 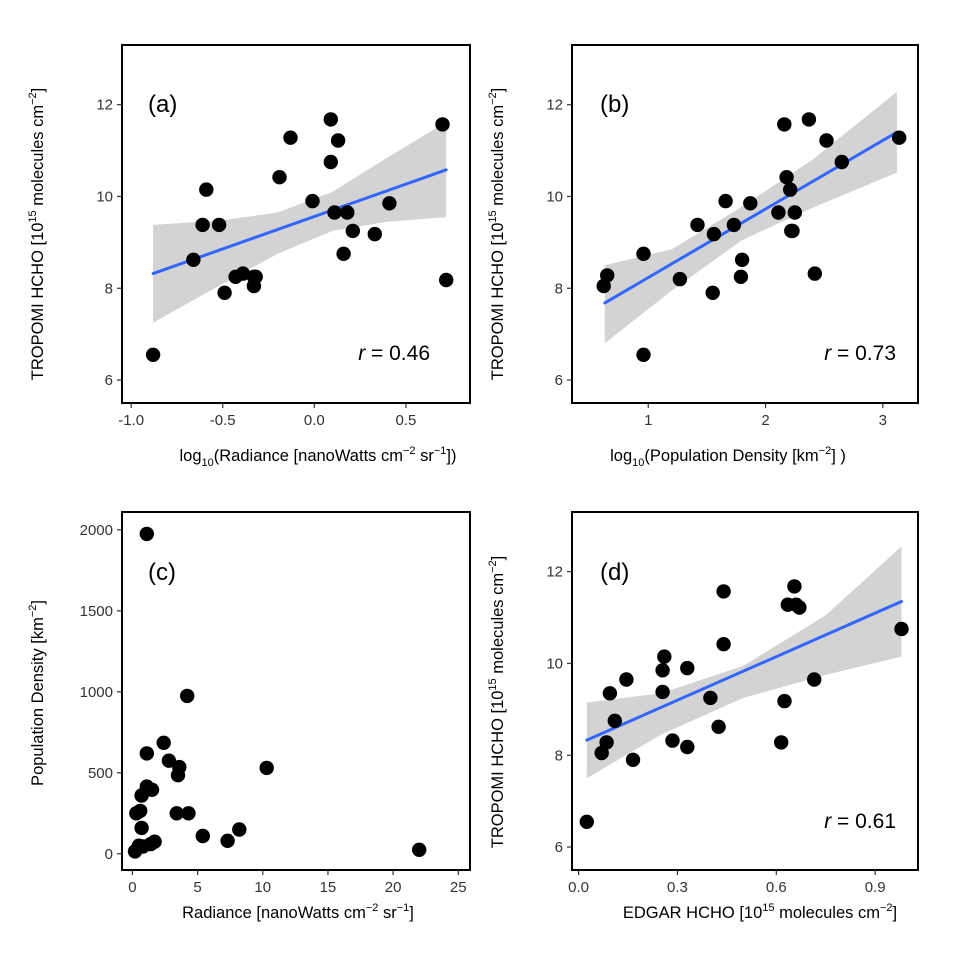 I want to click on x-tick-label: 25, so click(x=458, y=887).